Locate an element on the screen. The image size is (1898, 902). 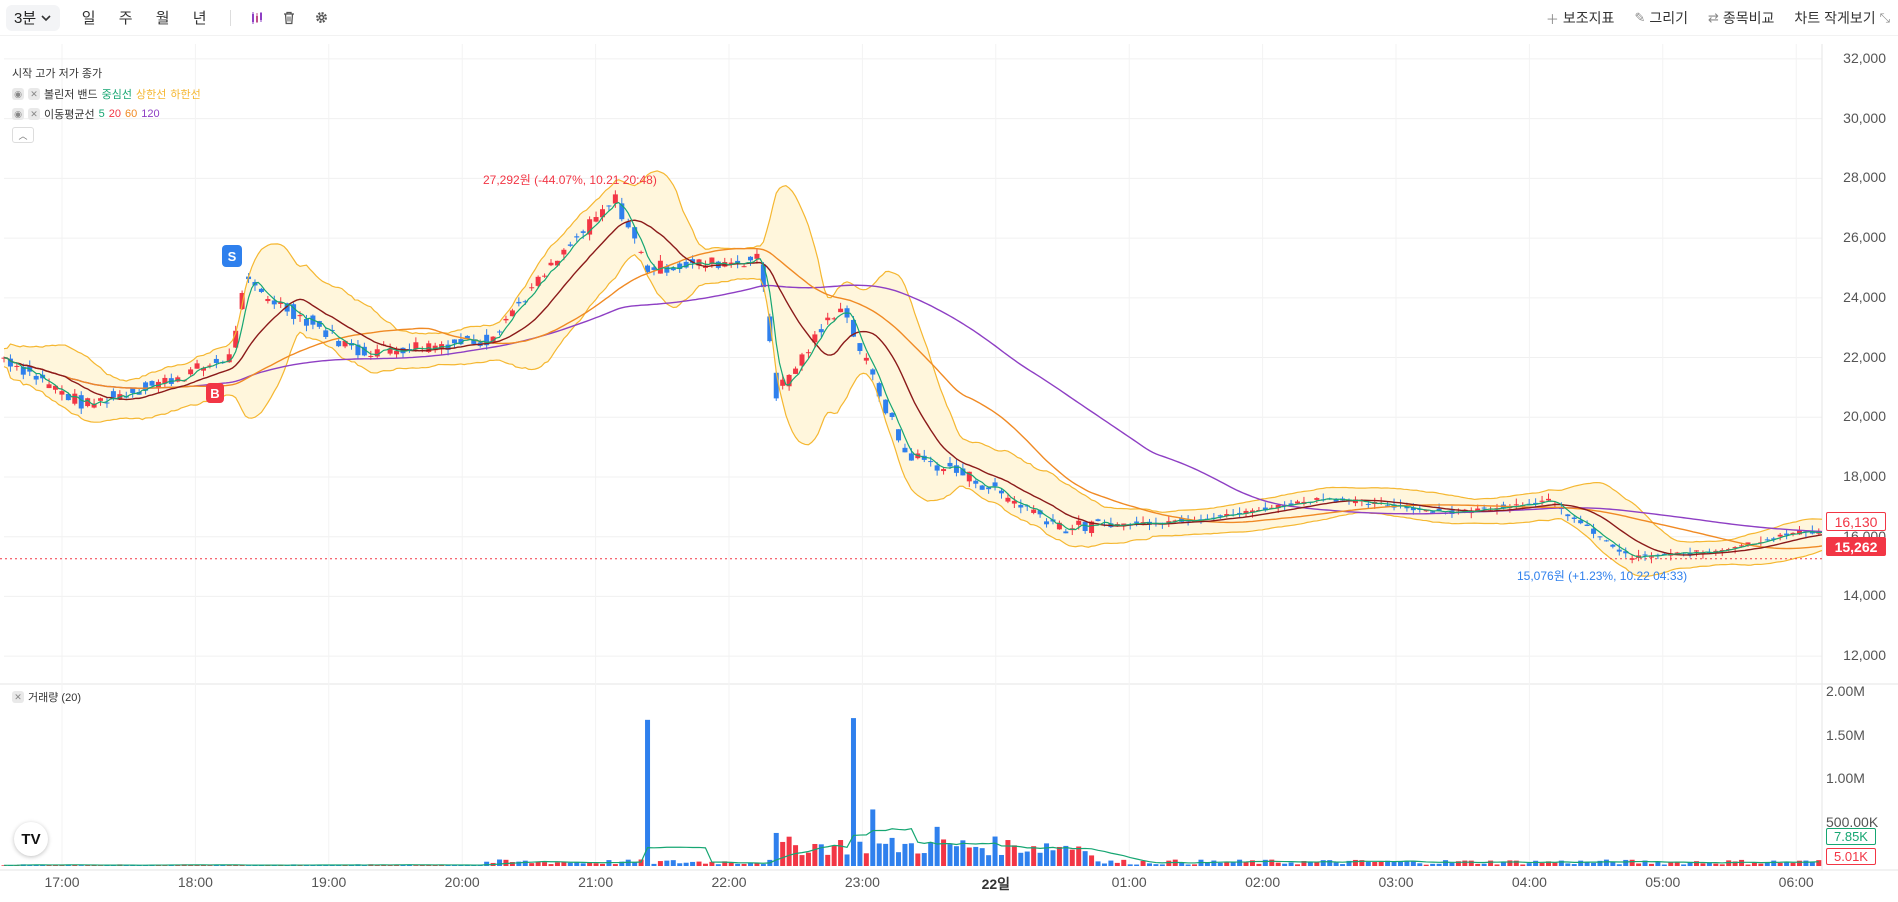
high-annotation: 27,292원 (-44.07%, 10.21 20:48) is located at coordinates (570, 180).